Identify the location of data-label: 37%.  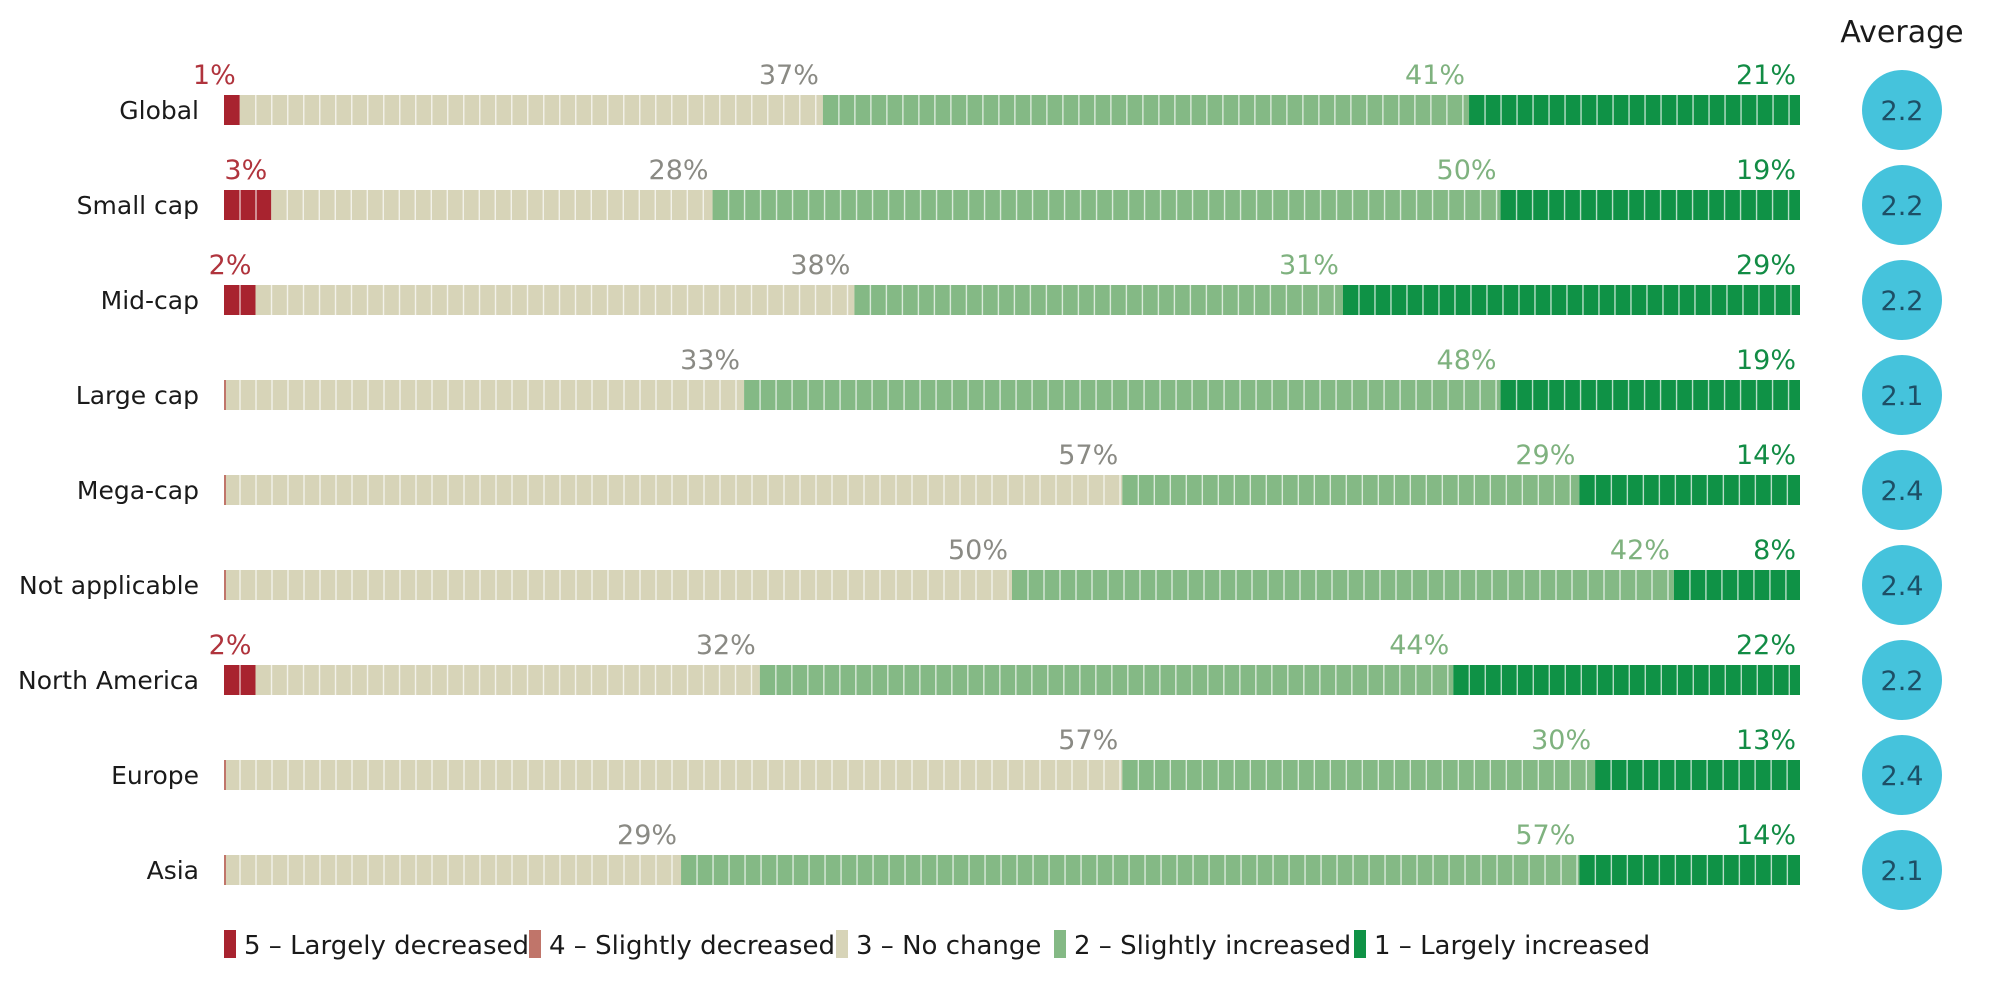
(789, 75).